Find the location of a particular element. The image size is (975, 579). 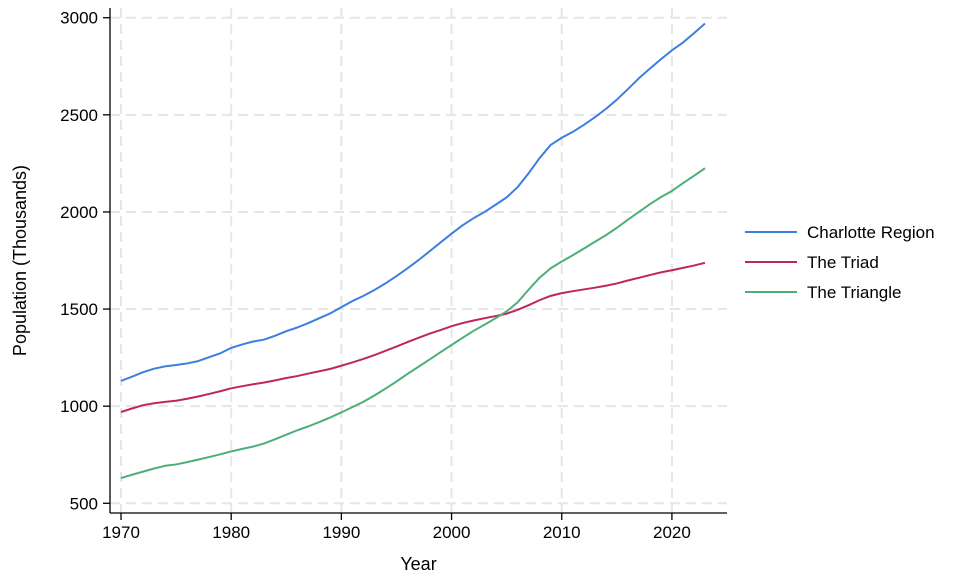

x-tick-label: 1970 is located at coordinates (121, 532).